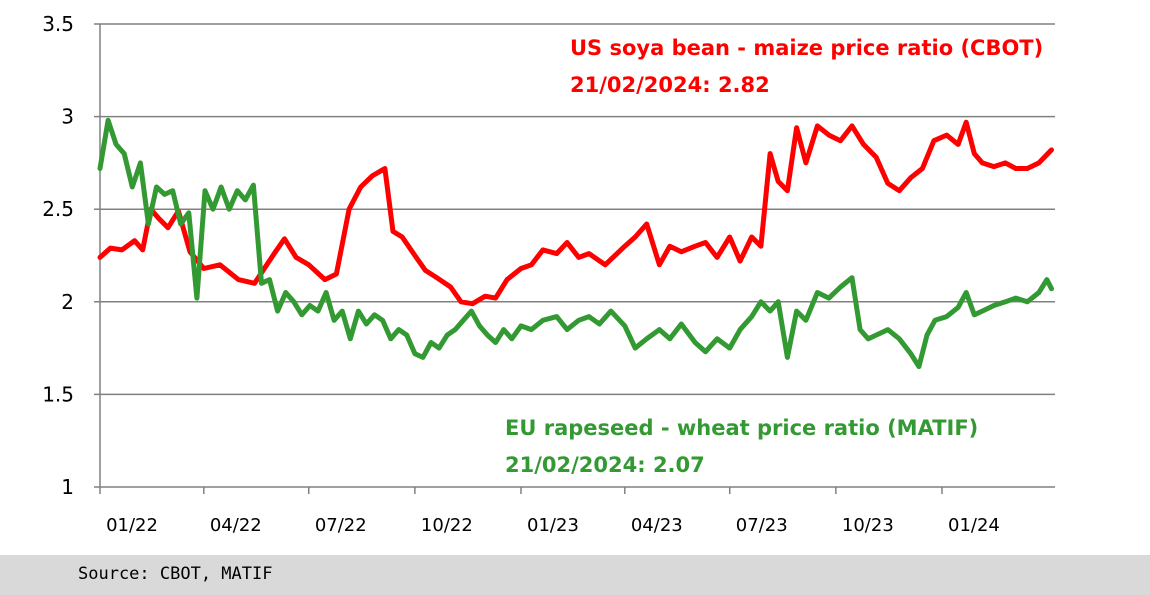  I want to click on y-tick-label: 1.5, so click(58, 394).